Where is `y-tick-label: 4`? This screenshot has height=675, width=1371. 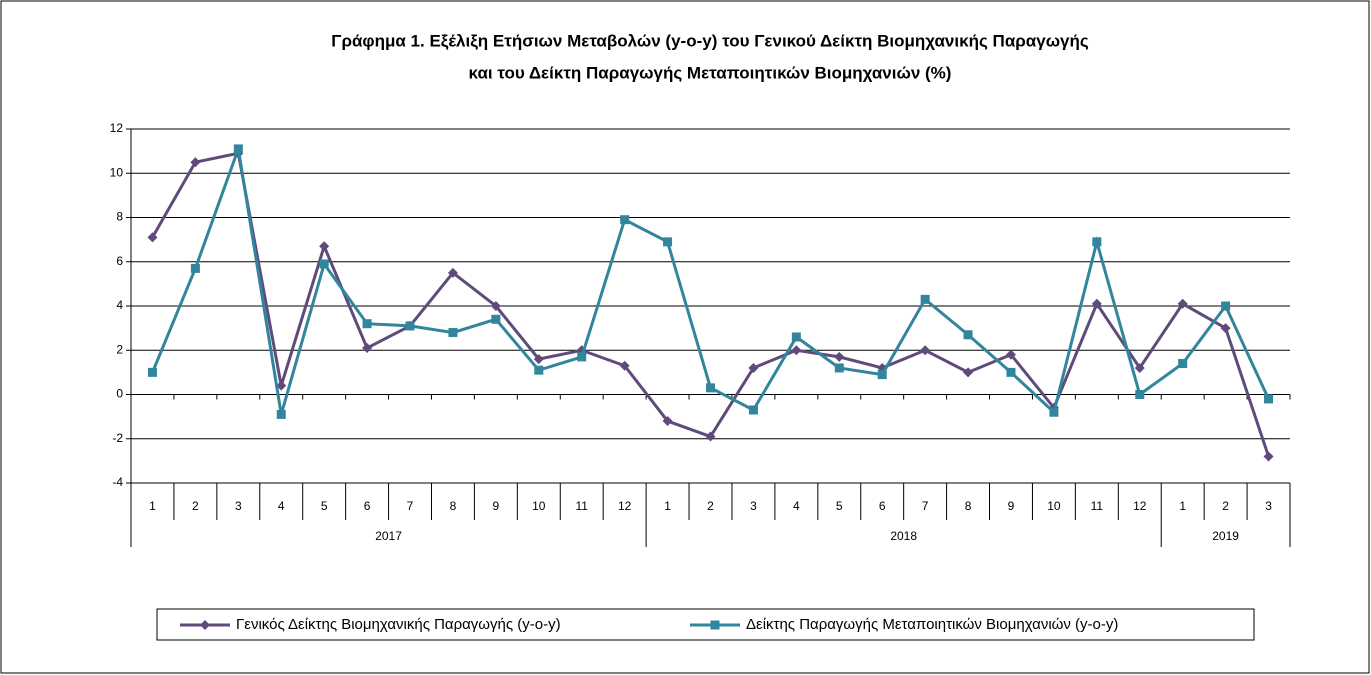 y-tick-label: 4 is located at coordinates (119, 305).